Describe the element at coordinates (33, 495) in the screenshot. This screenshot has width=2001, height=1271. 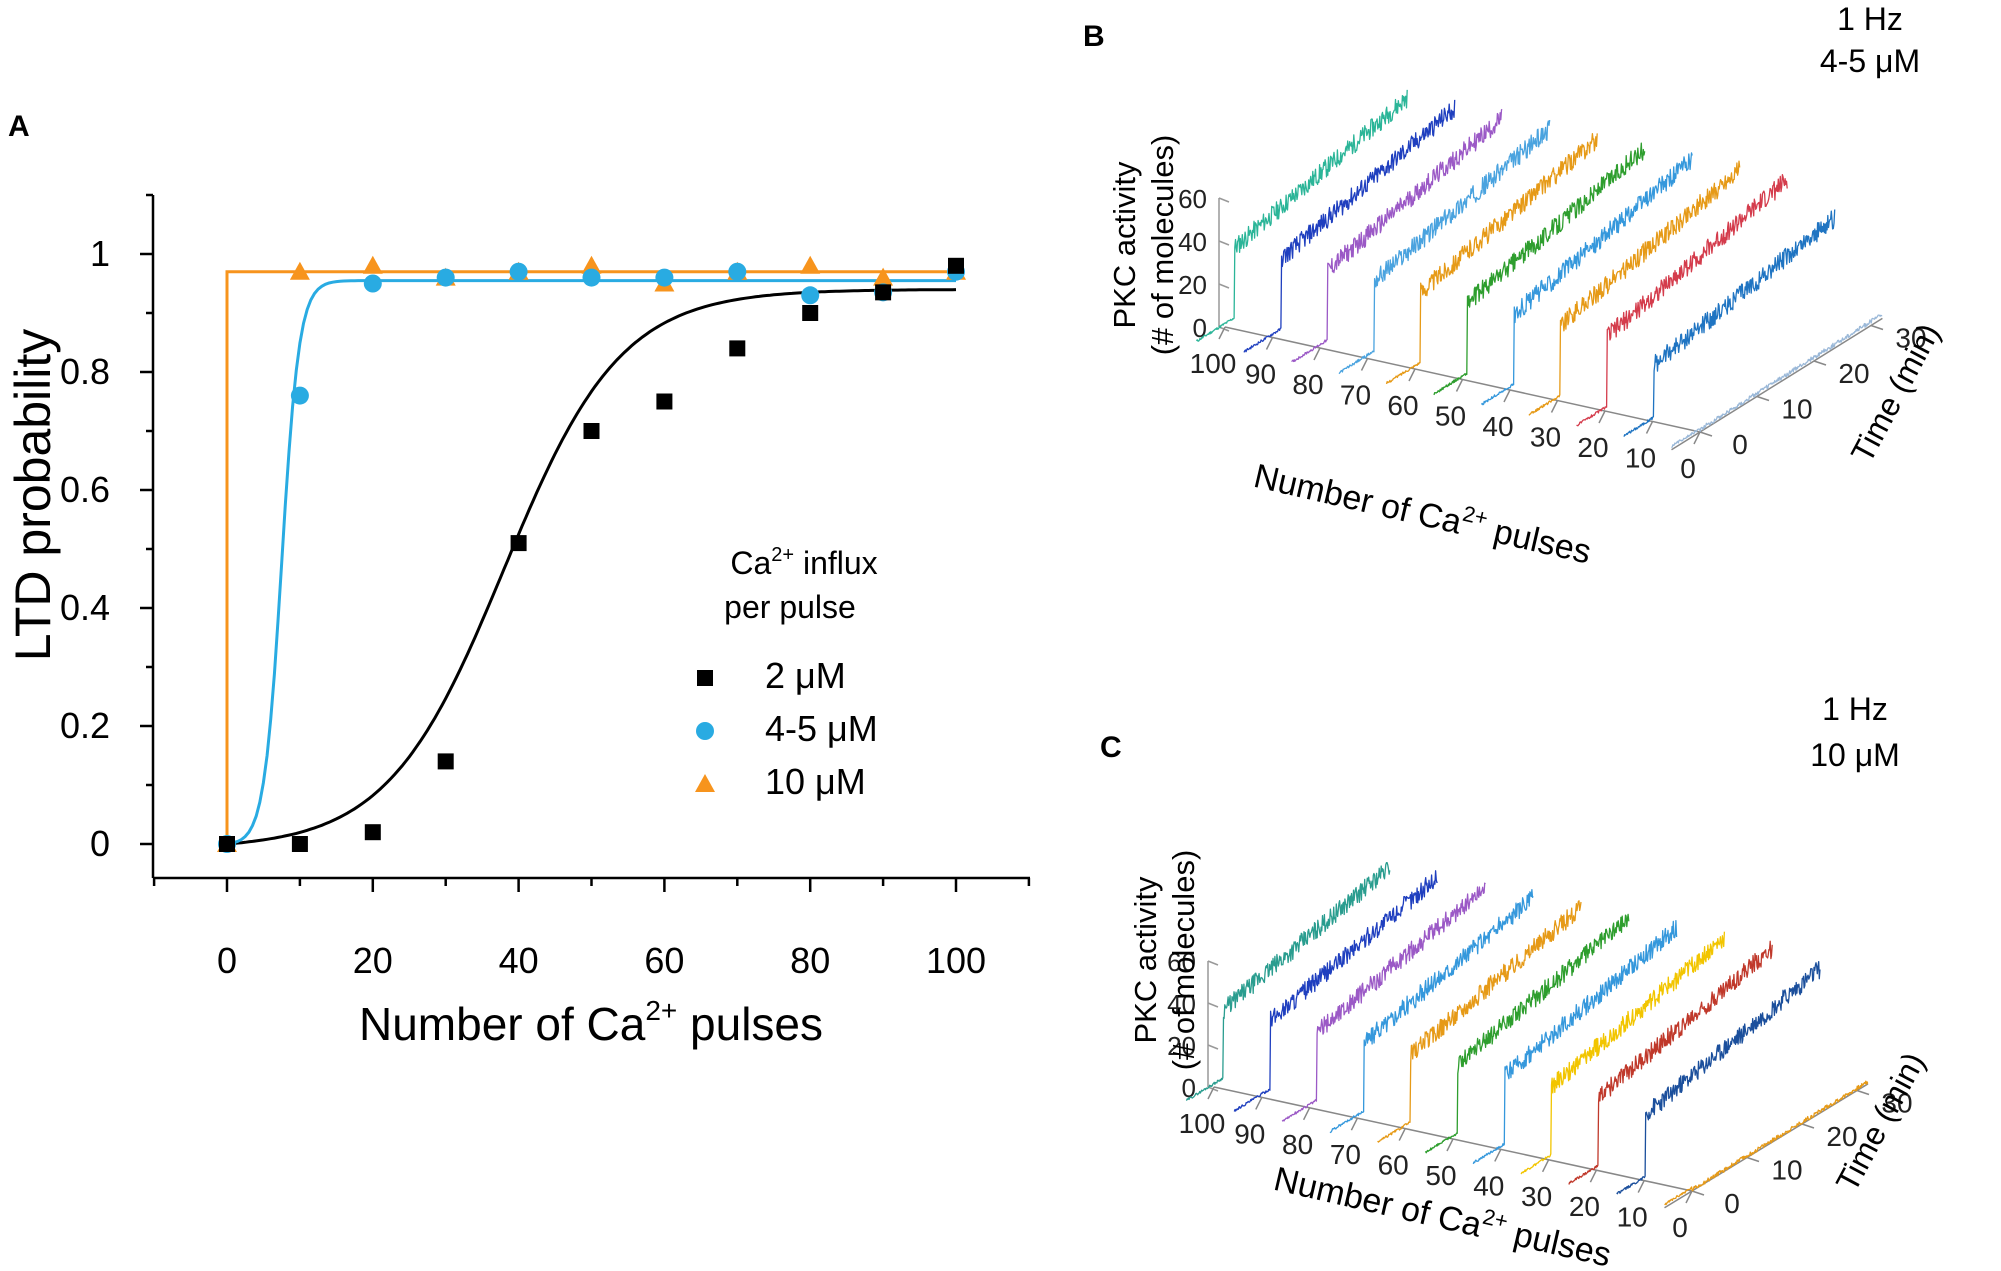
I see `panel-a-y-label: LTD probability` at that location.